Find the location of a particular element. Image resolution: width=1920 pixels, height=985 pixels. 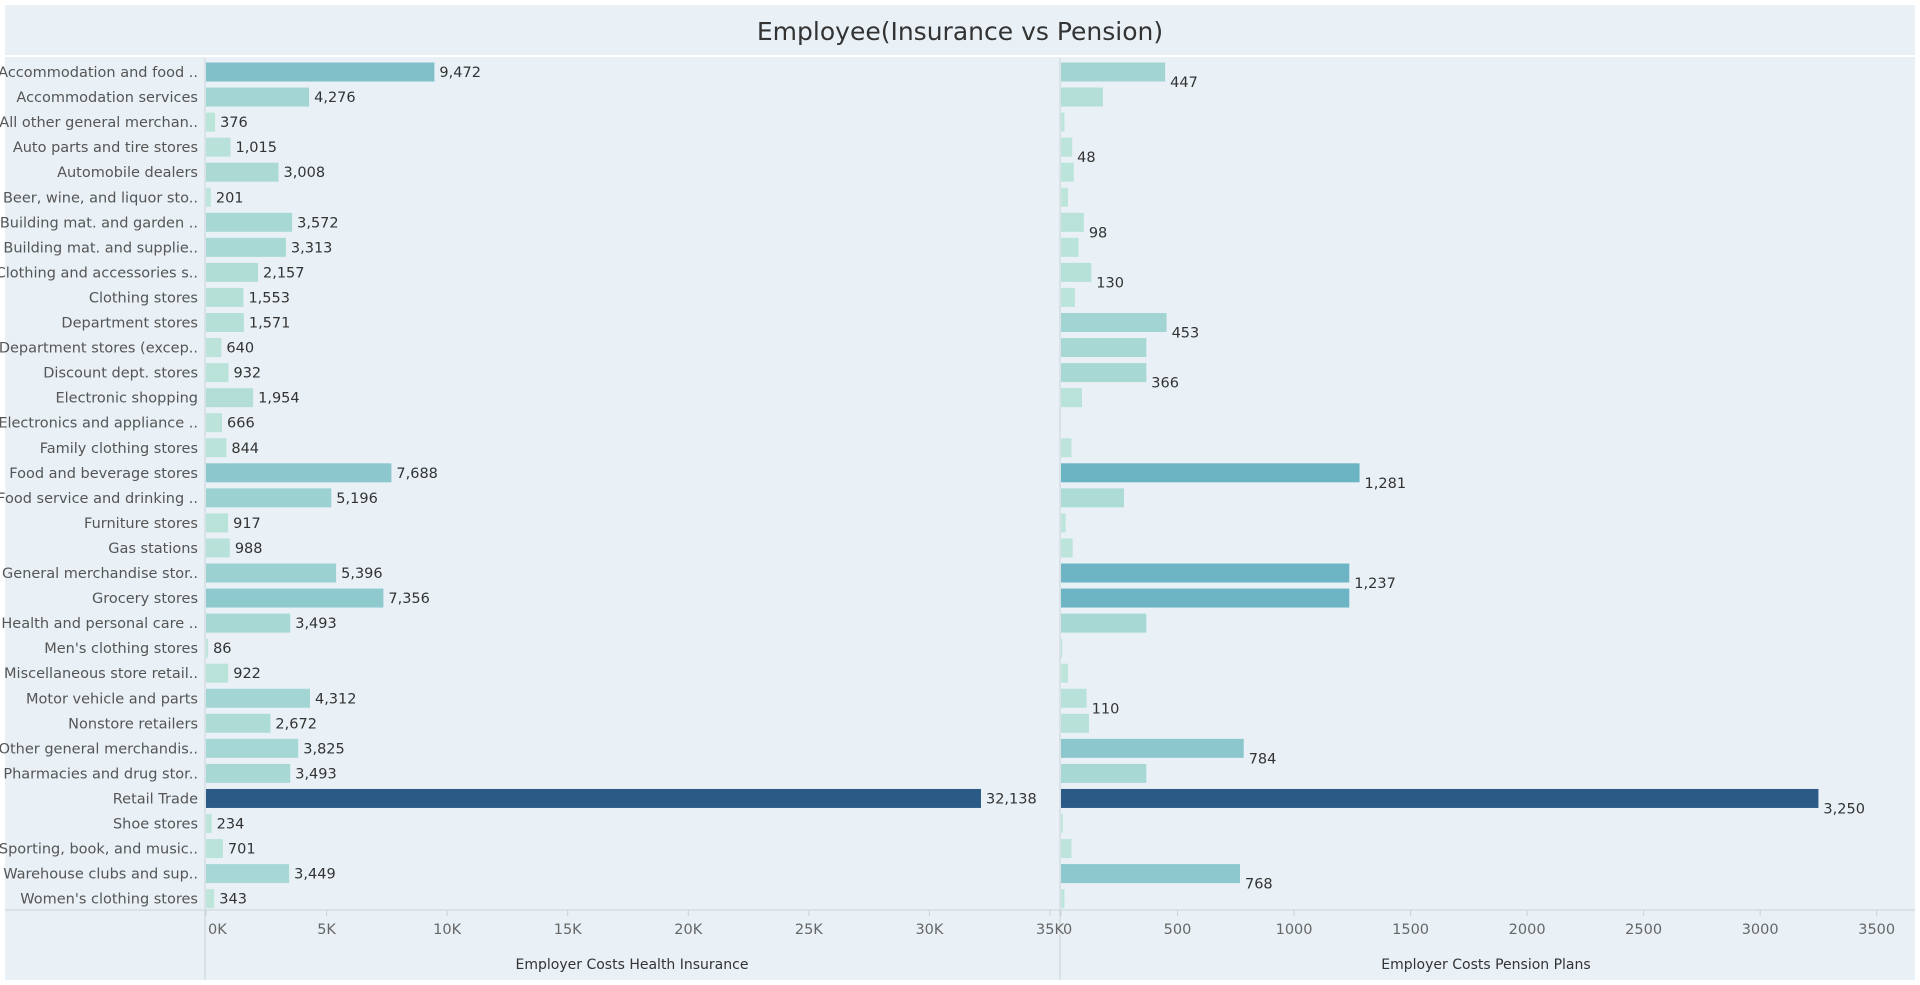

health-insurance-data-label: 844 is located at coordinates (245, 449).